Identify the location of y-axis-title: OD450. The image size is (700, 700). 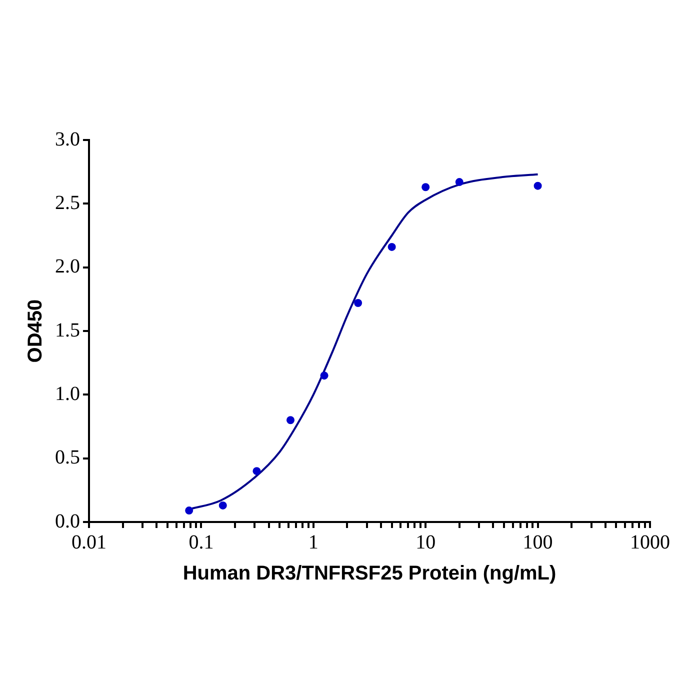
(35, 331).